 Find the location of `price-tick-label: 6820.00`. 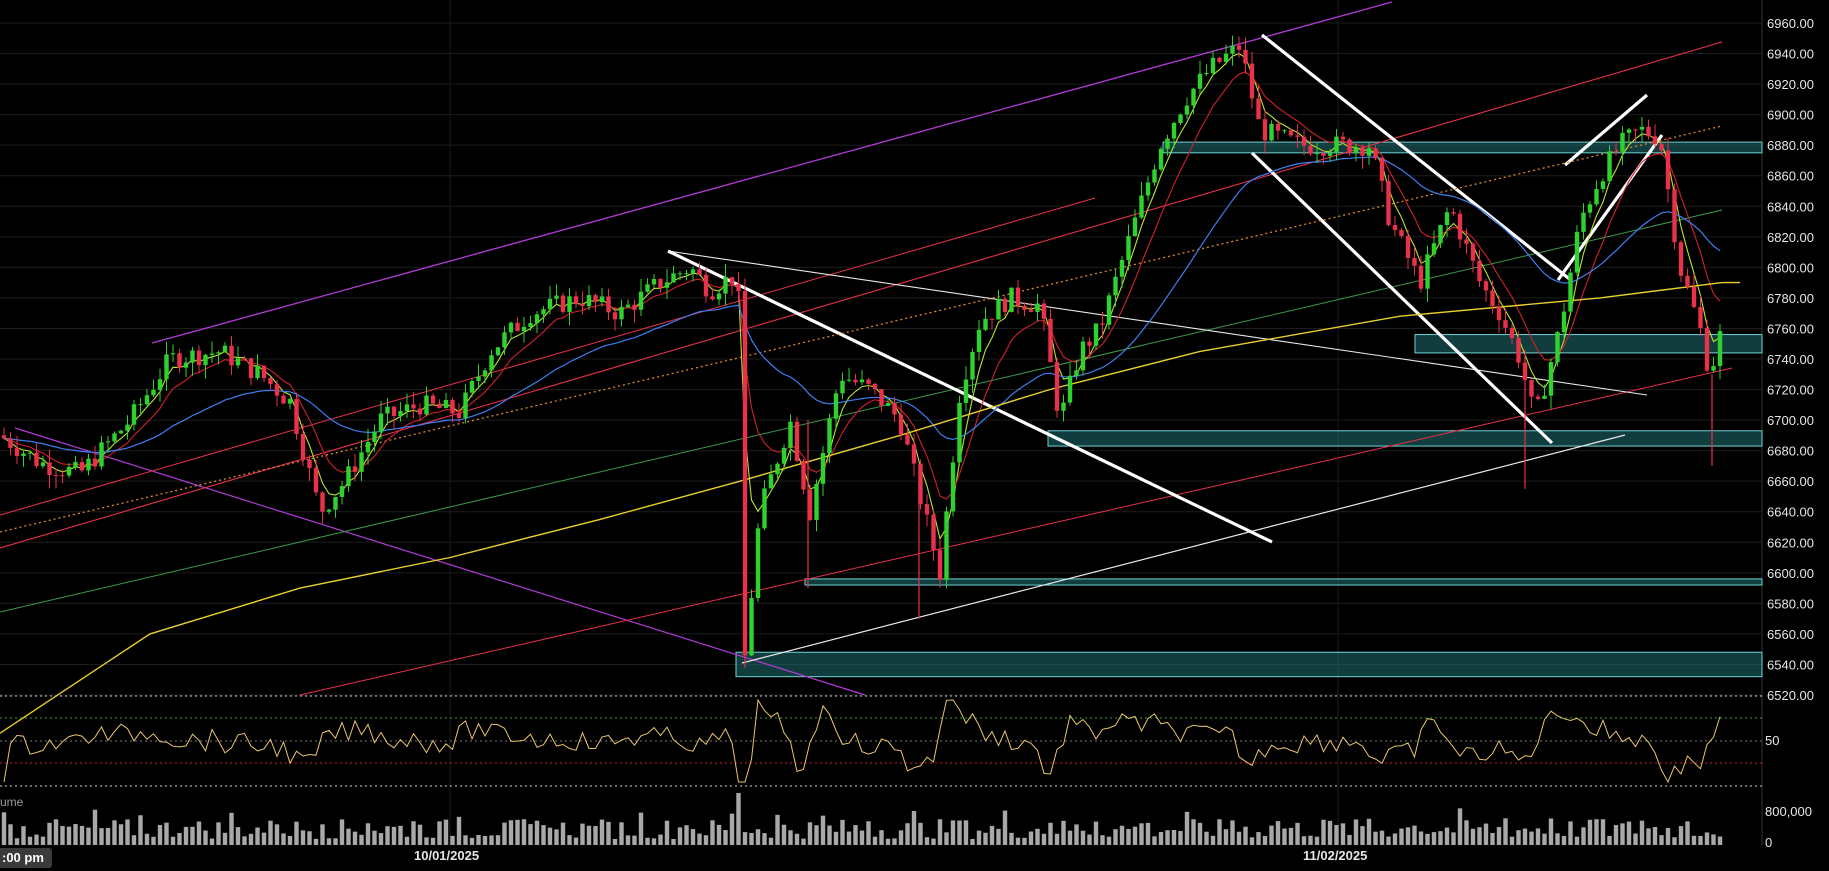

price-tick-label: 6820.00 is located at coordinates (1790, 237).